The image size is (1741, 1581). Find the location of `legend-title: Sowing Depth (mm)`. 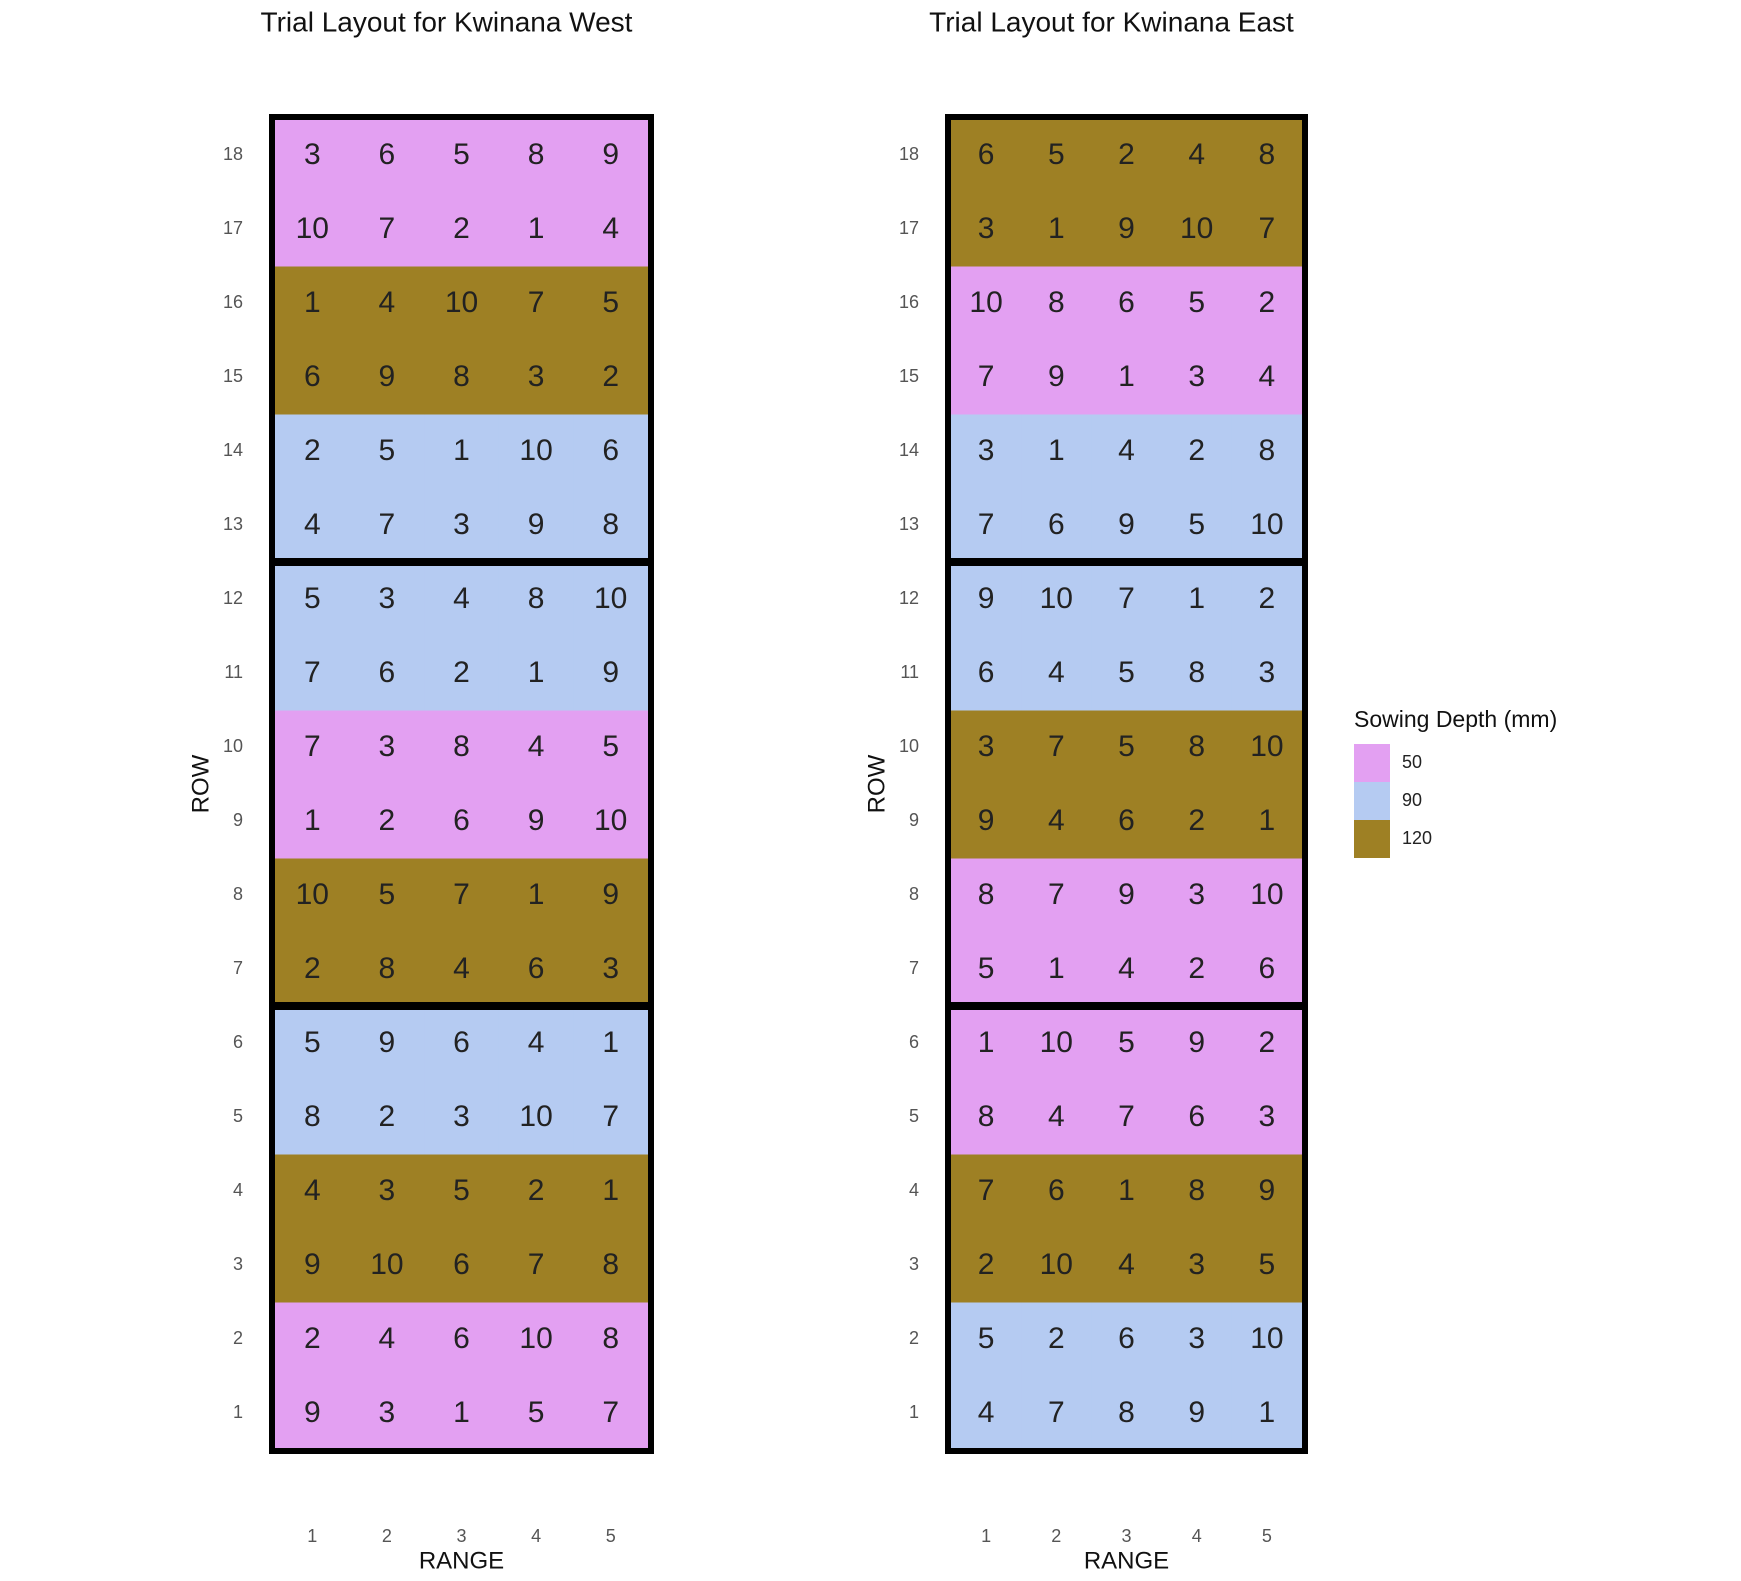

legend-title: Sowing Depth (mm) is located at coordinates (1455, 719).